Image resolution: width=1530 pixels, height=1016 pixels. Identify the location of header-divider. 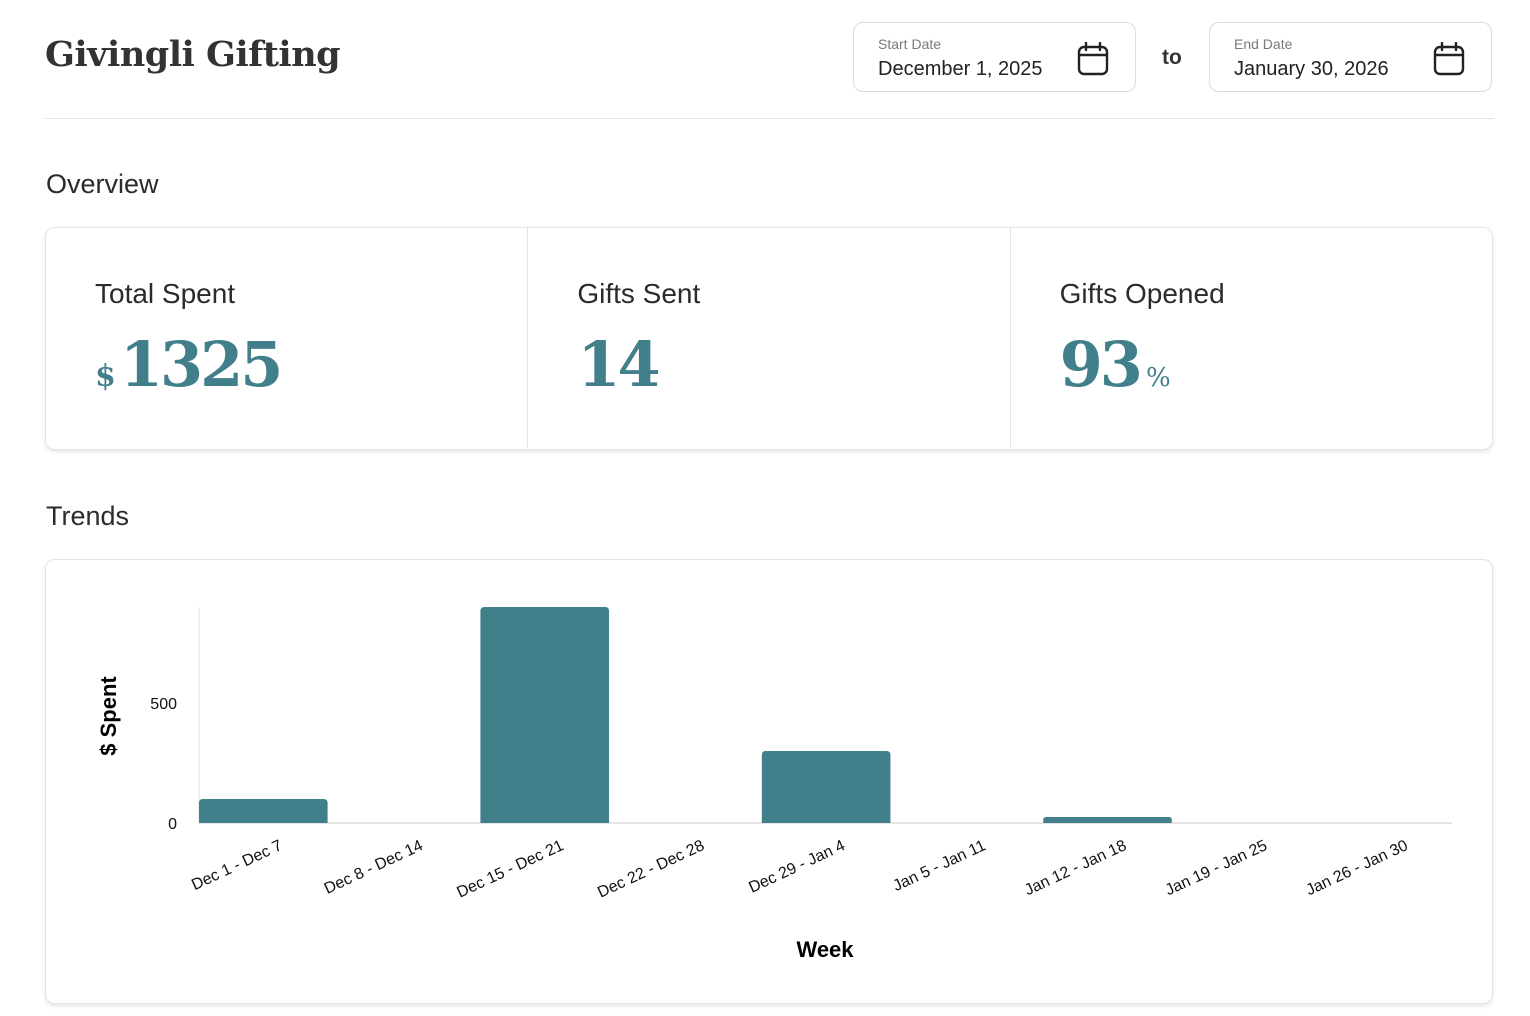
(769, 118).